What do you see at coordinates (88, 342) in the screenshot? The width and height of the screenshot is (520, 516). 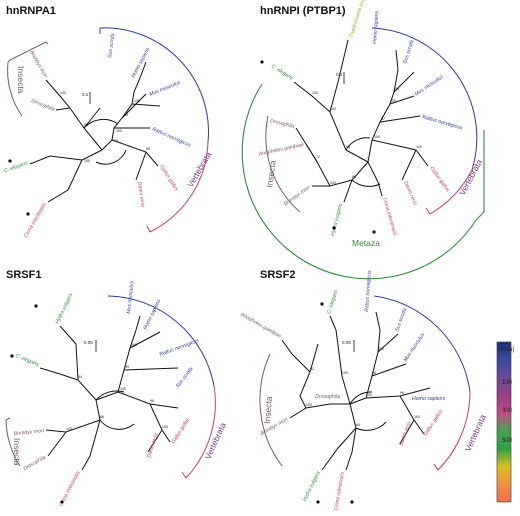 I see `scale-label: 0.05` at bounding box center [88, 342].